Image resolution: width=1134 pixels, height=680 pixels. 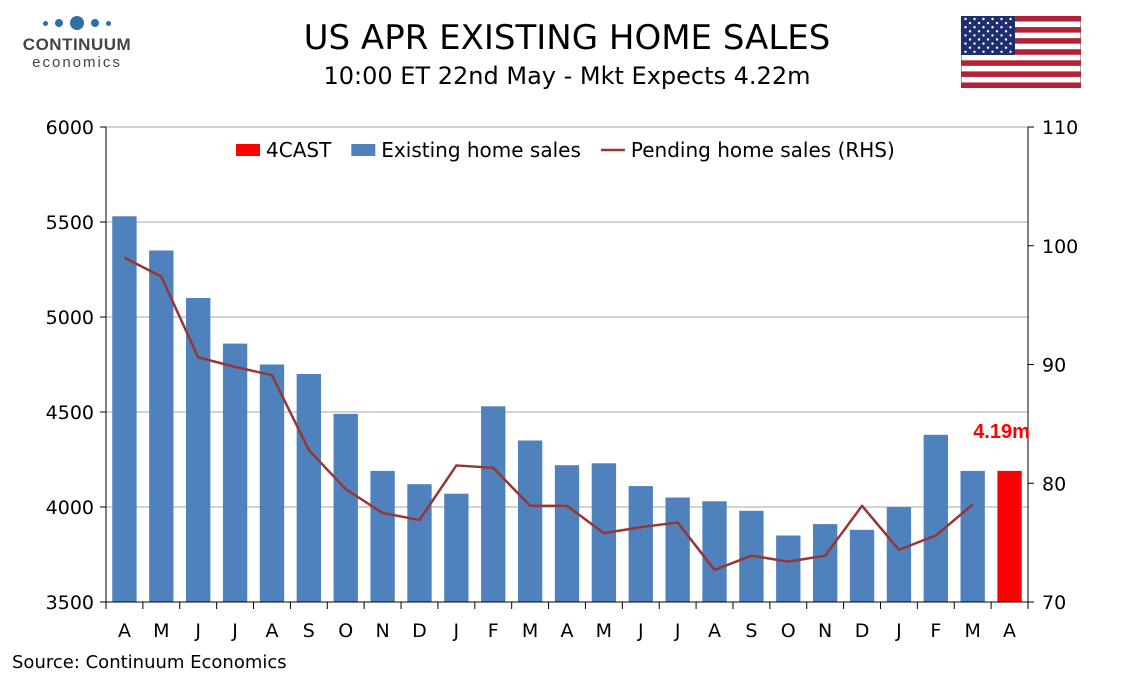 What do you see at coordinates (382, 631) in the screenshot?
I see `x-tick-label: N` at bounding box center [382, 631].